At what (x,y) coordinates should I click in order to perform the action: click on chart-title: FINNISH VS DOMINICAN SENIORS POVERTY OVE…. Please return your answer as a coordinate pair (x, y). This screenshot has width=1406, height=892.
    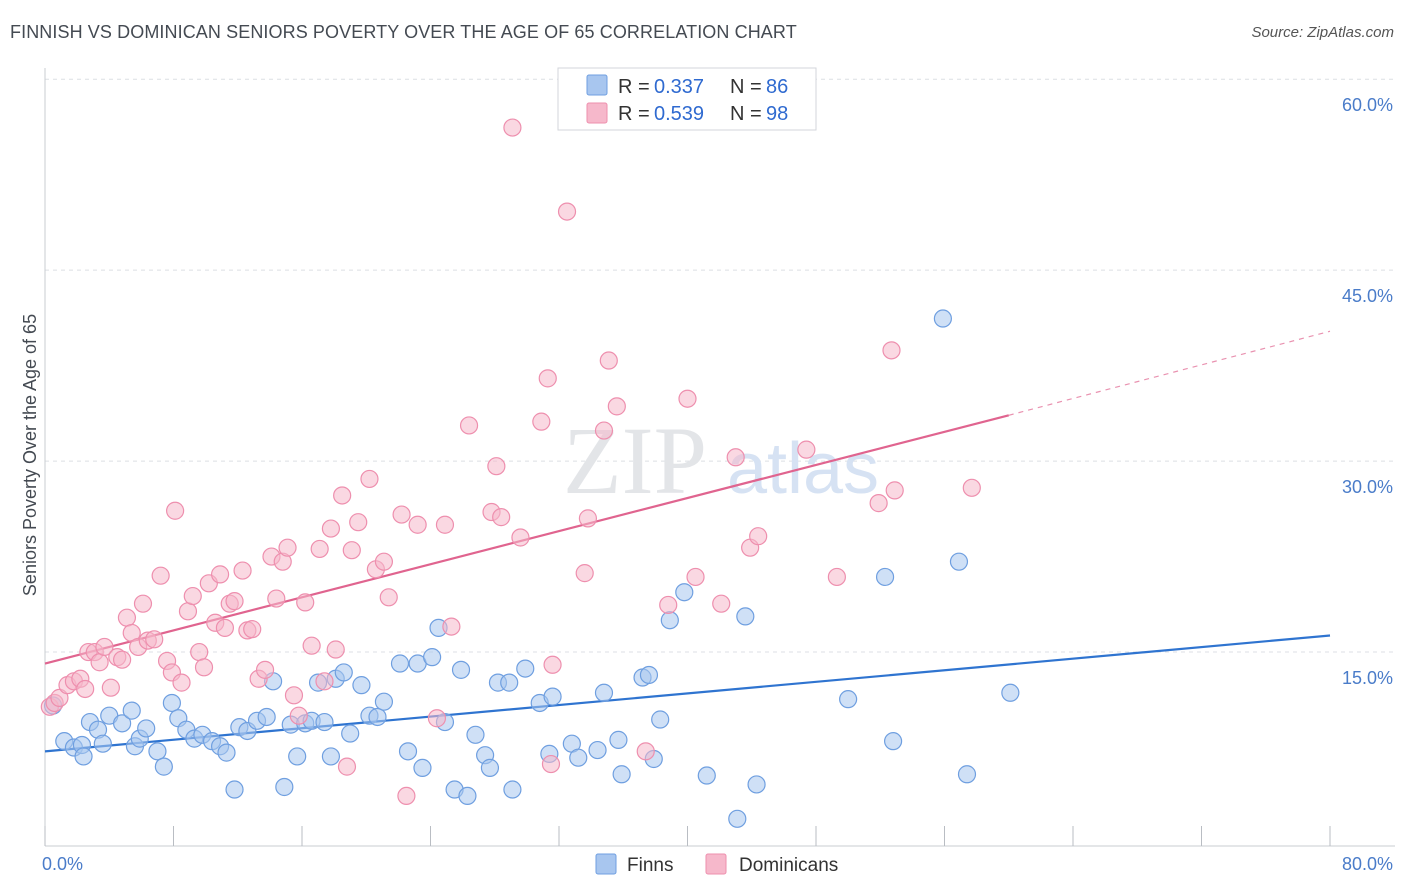
    Looking at the image, I should click on (403, 32).